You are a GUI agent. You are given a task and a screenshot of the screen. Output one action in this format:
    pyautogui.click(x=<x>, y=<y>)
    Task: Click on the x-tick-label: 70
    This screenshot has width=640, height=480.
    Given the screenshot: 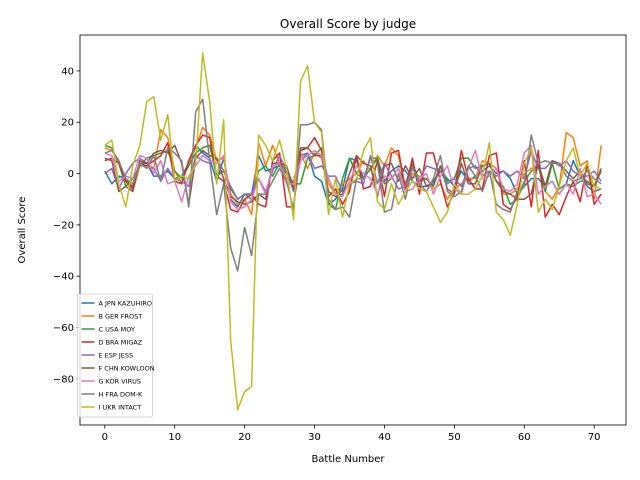 What is the action you would take?
    pyautogui.click(x=594, y=437)
    